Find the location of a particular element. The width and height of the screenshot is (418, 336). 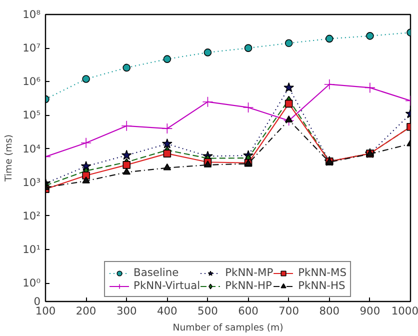

y-tick-label: 10⁰ is located at coordinates (31, 283).